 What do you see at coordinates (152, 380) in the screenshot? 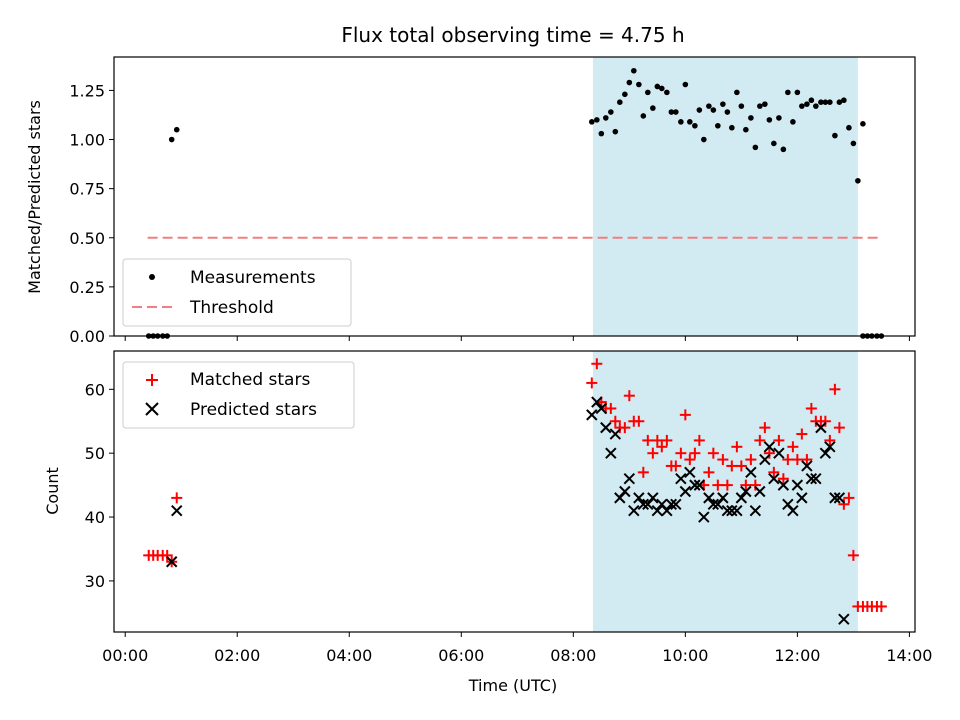
I see `legend-matched-marker` at bounding box center [152, 380].